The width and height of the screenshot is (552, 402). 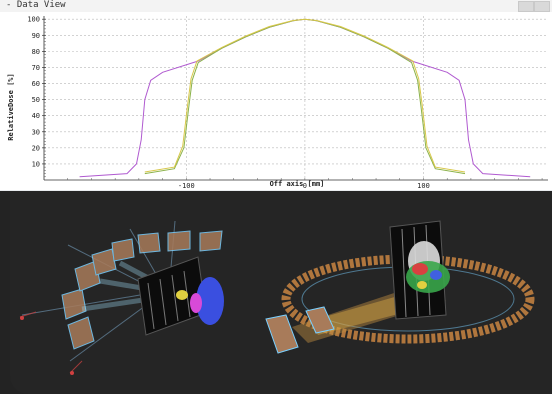 I want to click on x-axis-label: Off axis [mm], so click(x=297, y=184).